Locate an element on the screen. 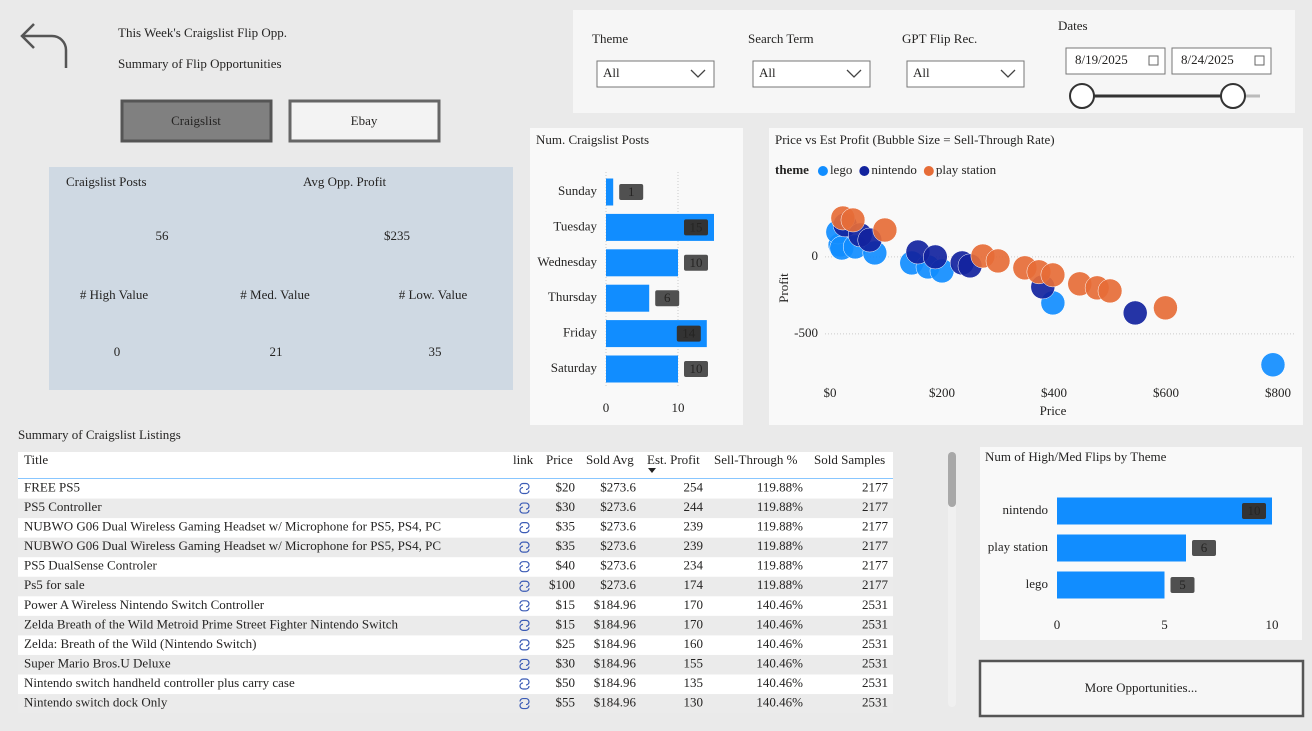 The width and height of the screenshot is (1312, 731). kpi-value: 56 is located at coordinates (163, 235).